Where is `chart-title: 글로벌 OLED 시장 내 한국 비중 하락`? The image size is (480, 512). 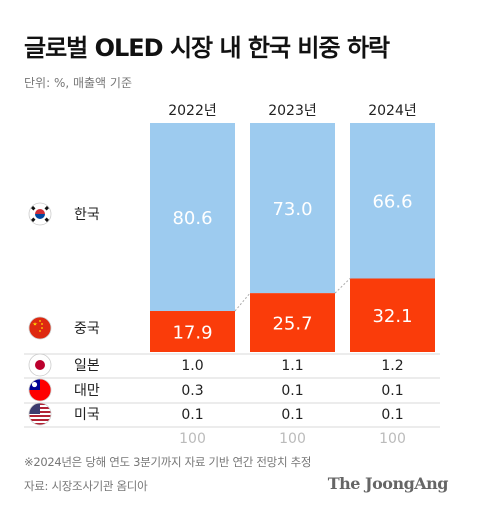 chart-title: 글로벌 OLED 시장 내 한국 비중 하락 is located at coordinates (207, 48).